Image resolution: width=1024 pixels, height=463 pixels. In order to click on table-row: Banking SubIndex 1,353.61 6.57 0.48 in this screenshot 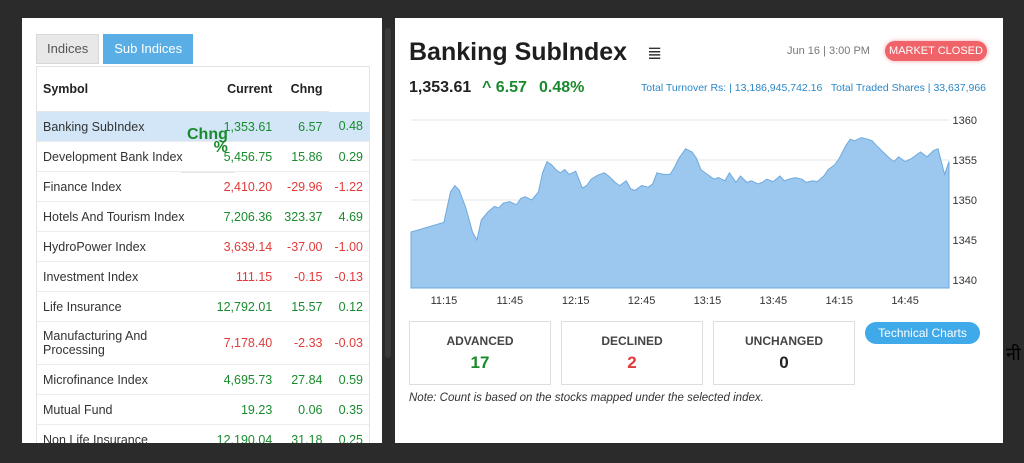, I will do `click(203, 126)`.